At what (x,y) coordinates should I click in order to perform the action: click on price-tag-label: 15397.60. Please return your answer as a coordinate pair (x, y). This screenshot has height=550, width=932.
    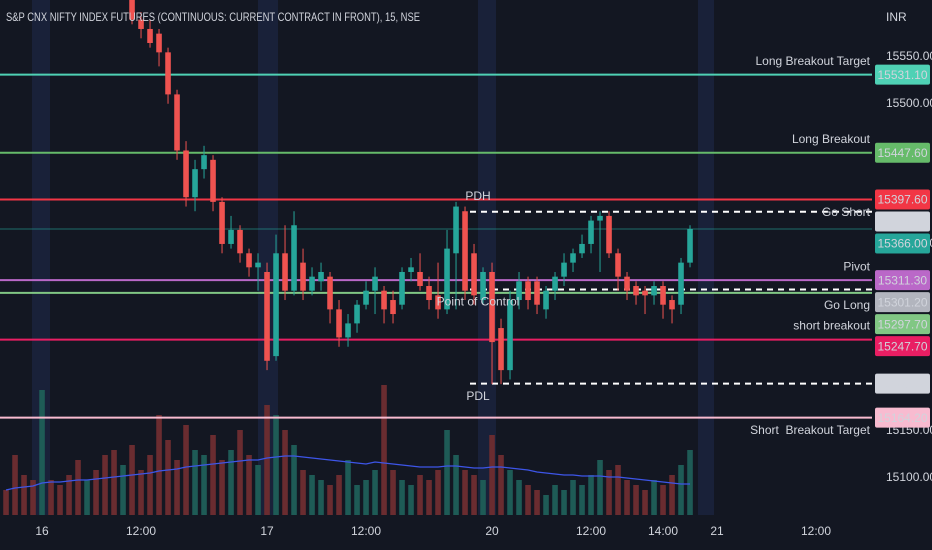
    Looking at the image, I should click on (902, 200).